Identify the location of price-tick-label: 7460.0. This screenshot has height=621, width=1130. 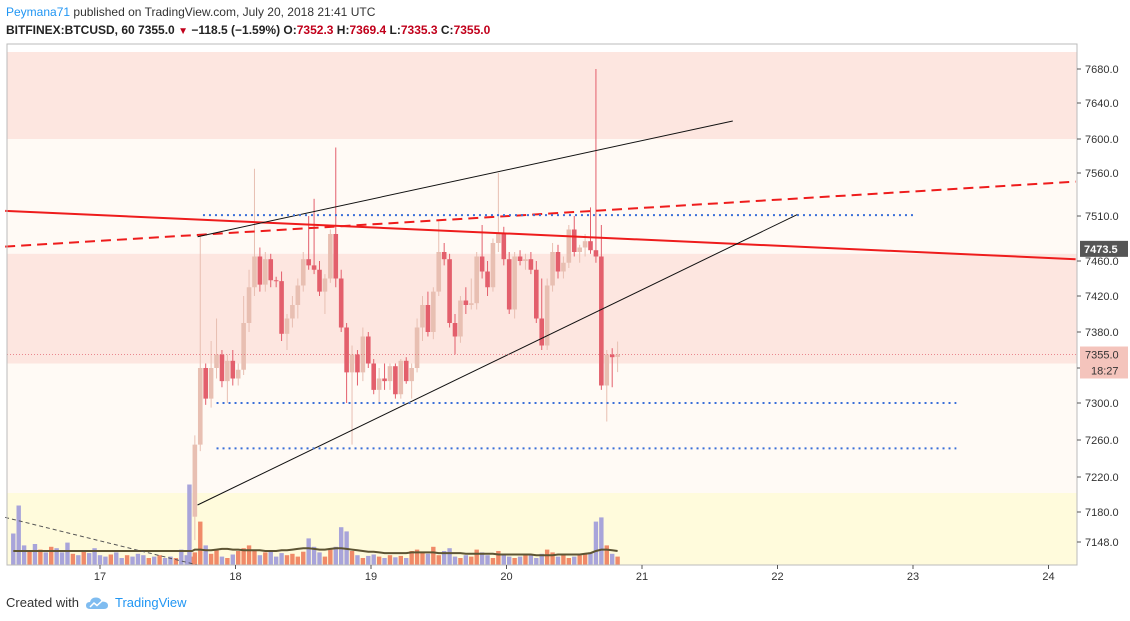
(1102, 262).